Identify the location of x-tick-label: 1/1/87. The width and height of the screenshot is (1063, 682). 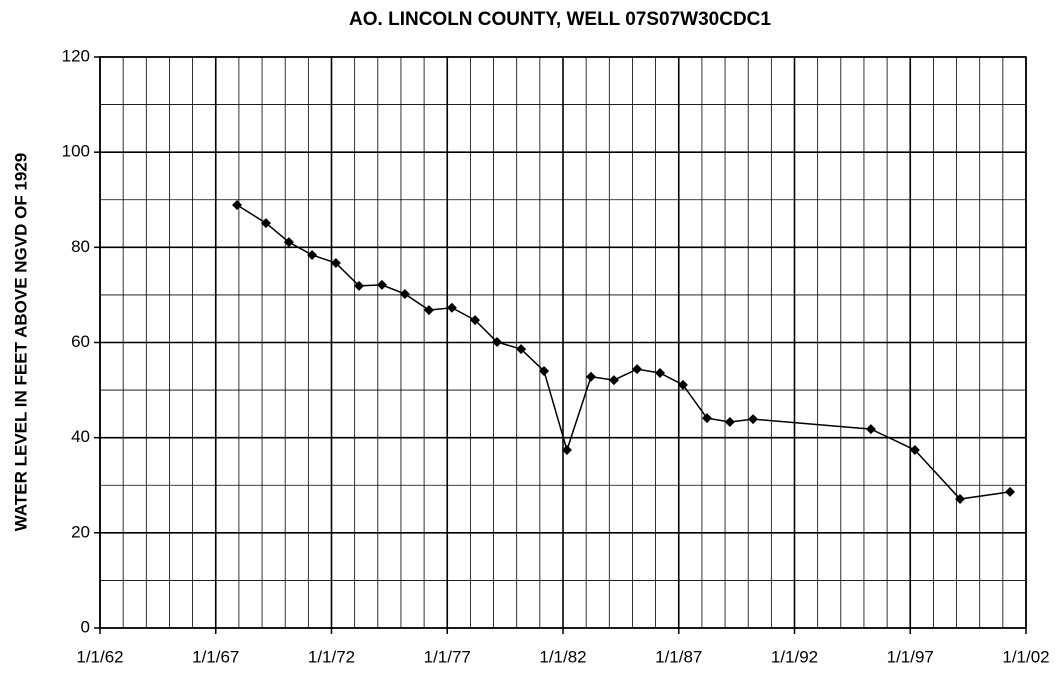
(678, 656).